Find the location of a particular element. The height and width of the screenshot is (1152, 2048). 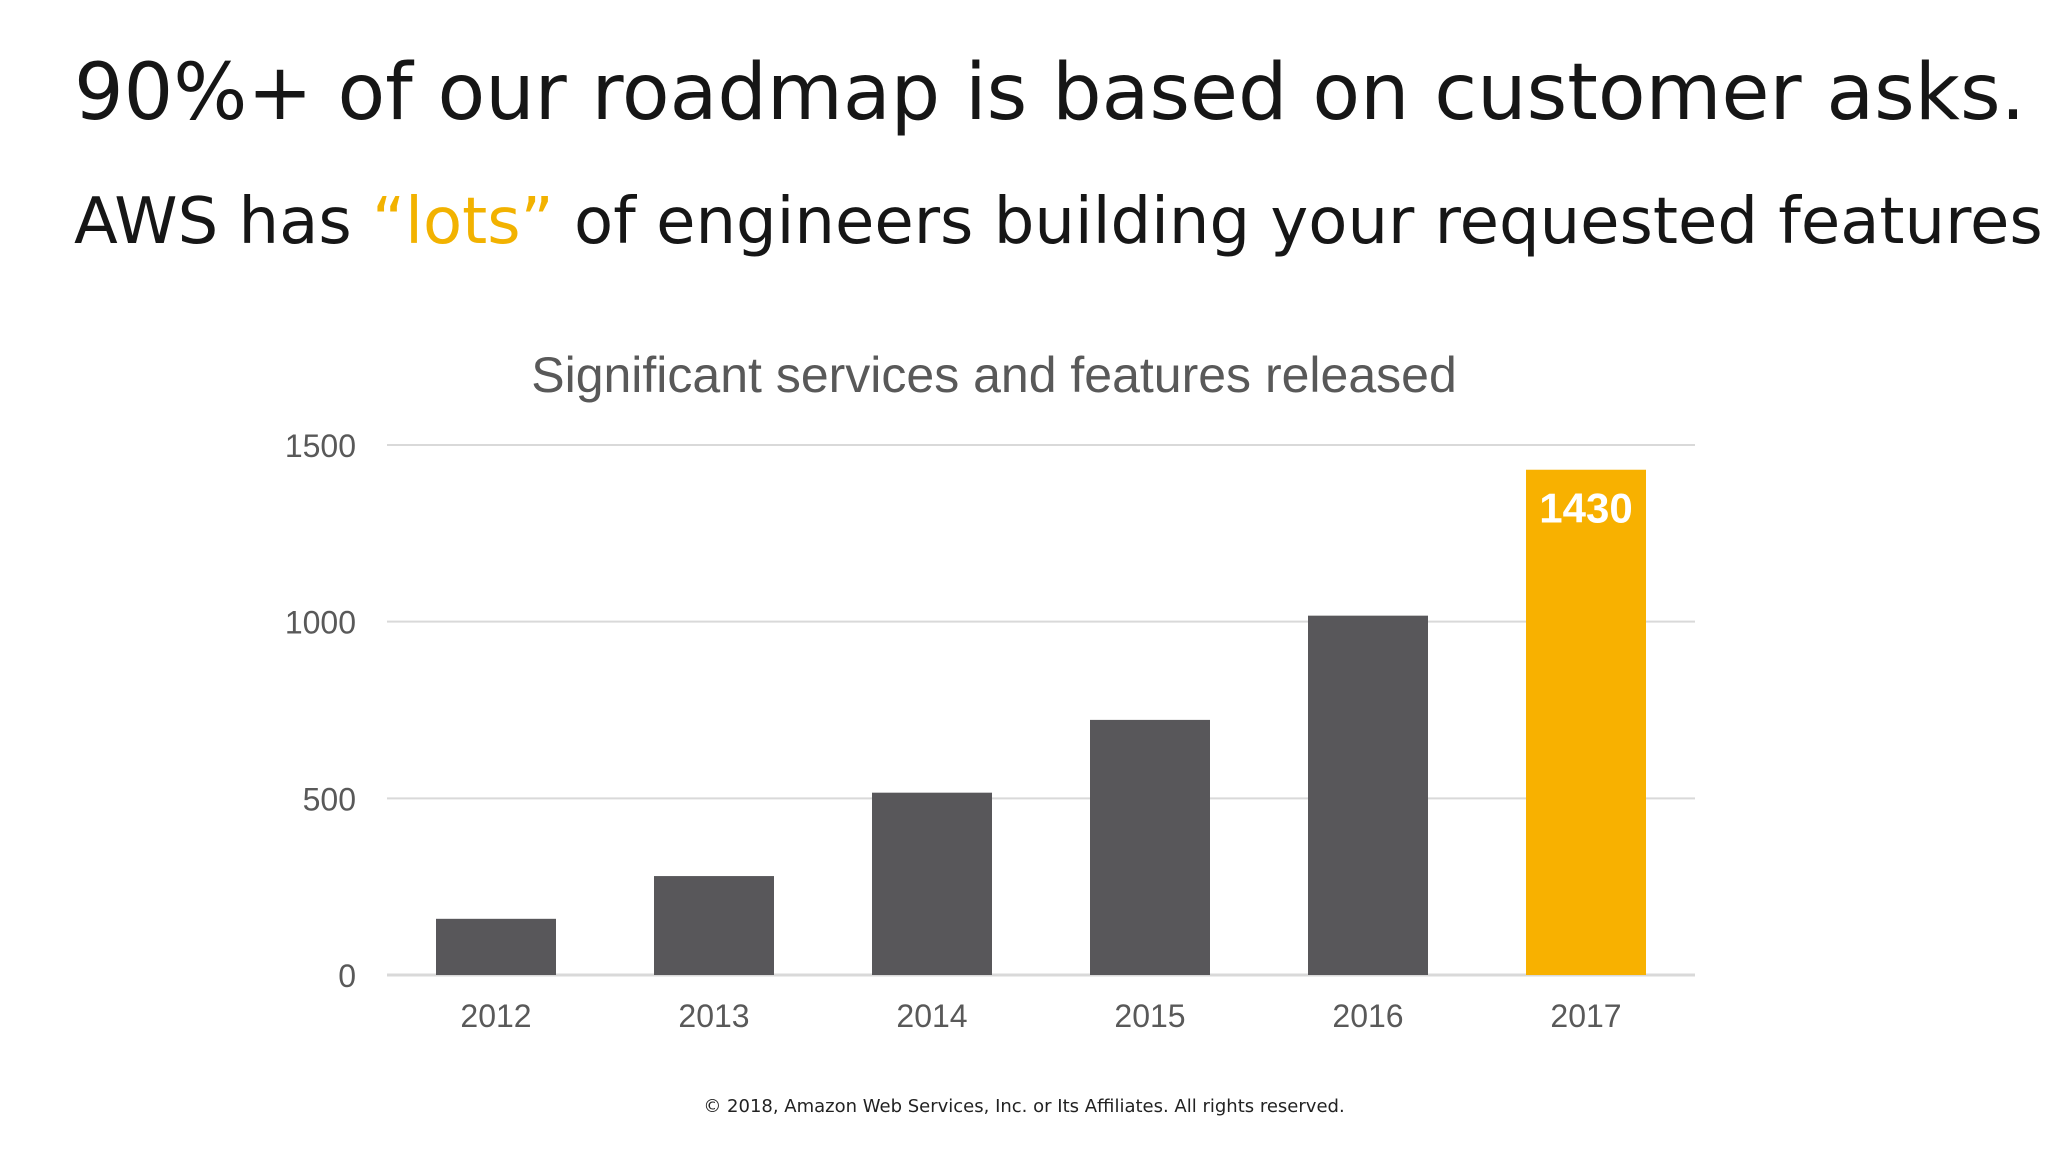

chart-data-labels: 1430 is located at coordinates (1585, 508).